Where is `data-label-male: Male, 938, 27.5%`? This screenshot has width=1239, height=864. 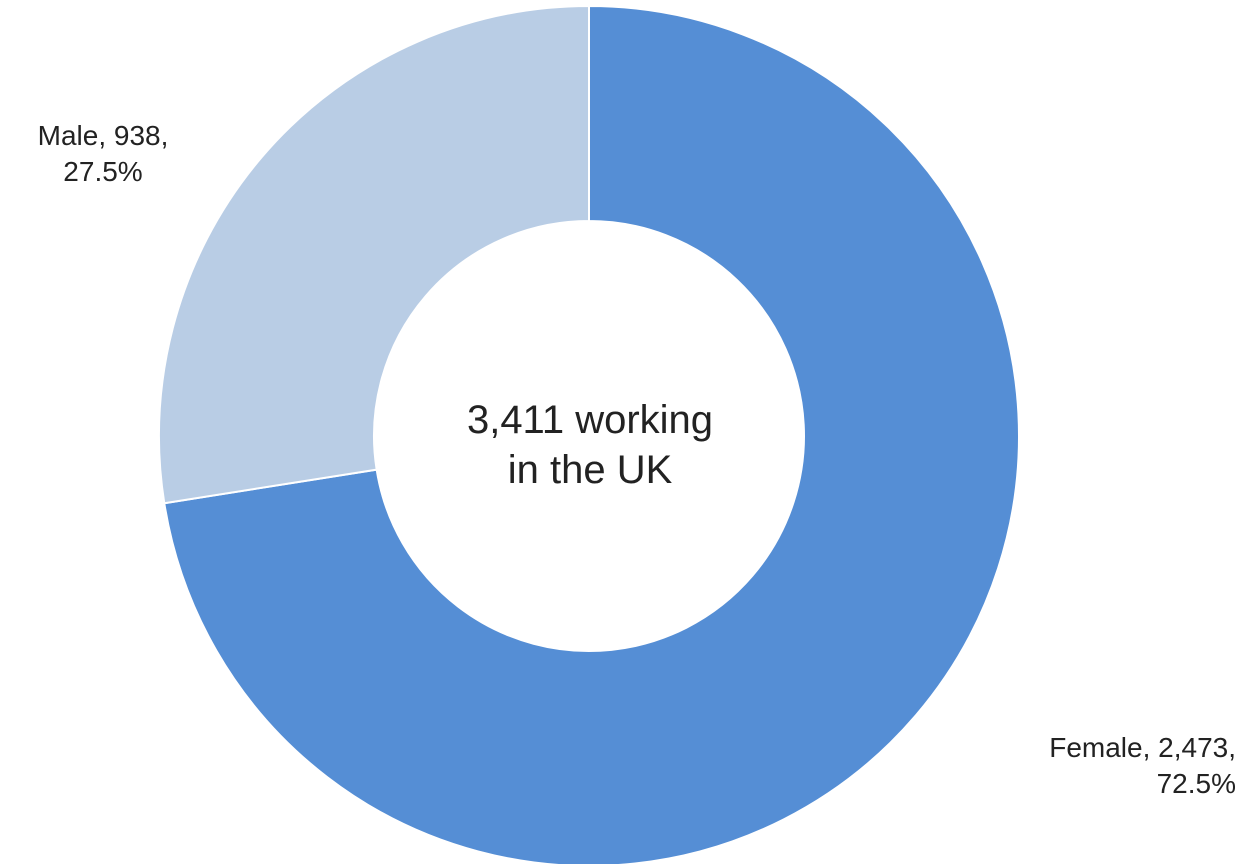
data-label-male: Male, 938, 27.5% is located at coordinates (103, 154).